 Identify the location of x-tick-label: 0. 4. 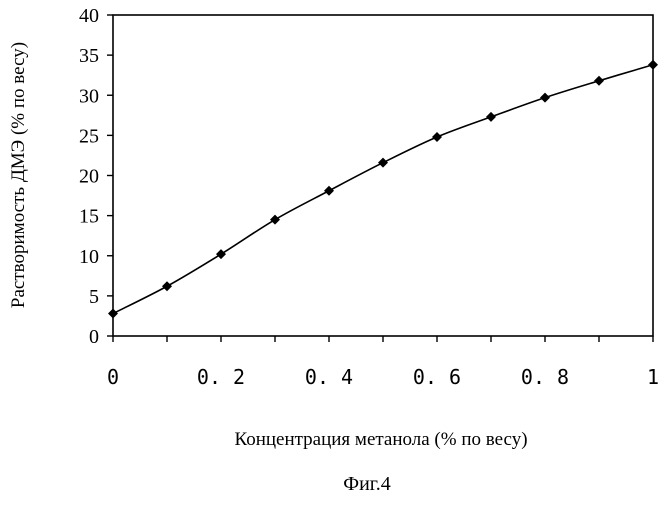
(329, 377).